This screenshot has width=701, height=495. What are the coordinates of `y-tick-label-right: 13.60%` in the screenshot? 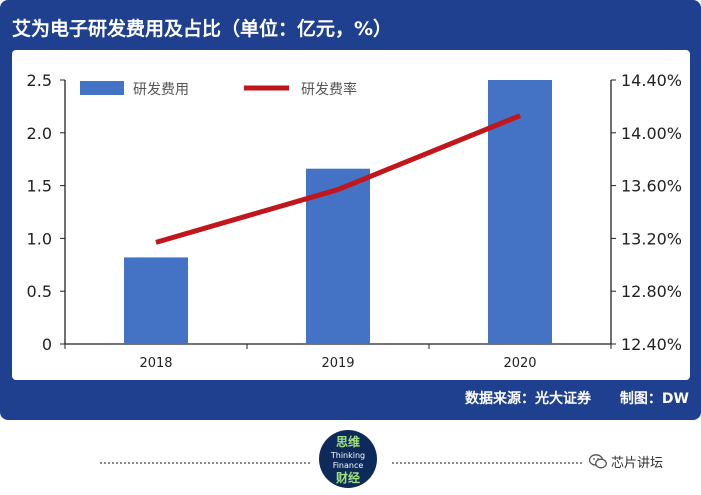 It's located at (651, 186).